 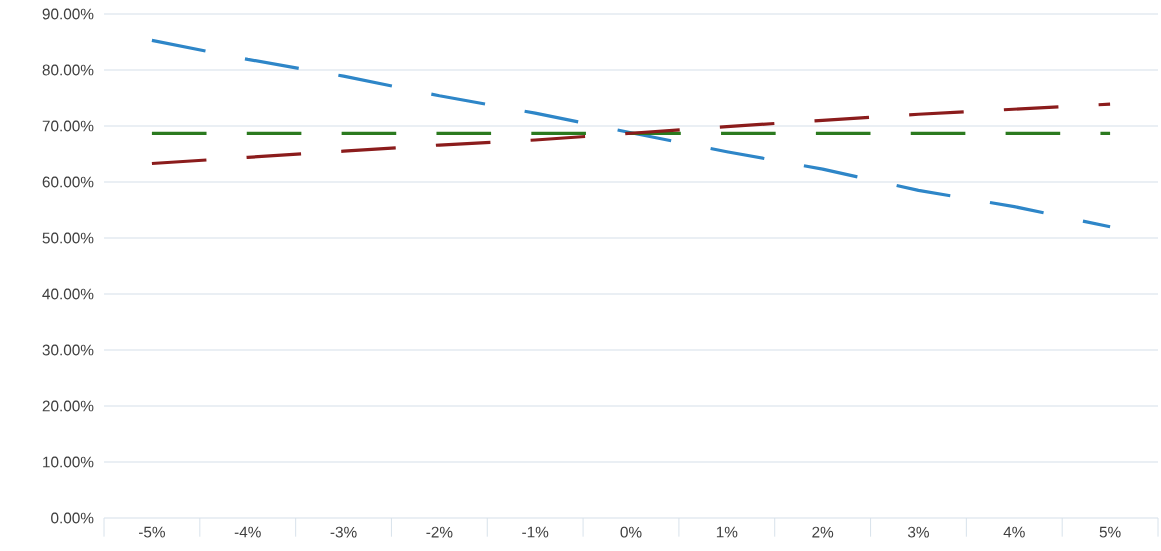 I want to click on y-tick-label: 0.00%, so click(x=72, y=518).